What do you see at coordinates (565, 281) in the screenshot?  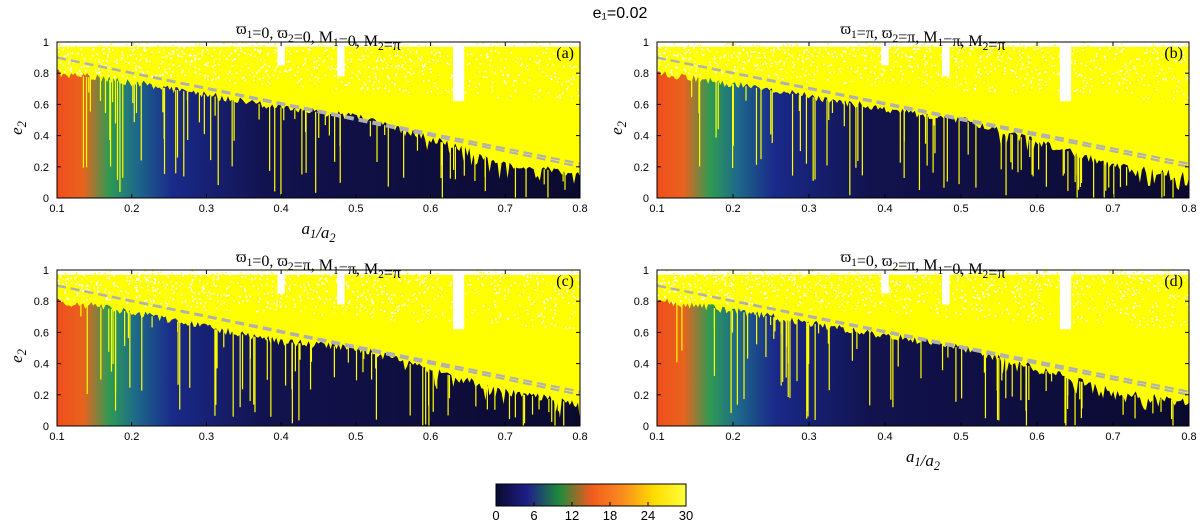 I see `panel-label: (c)` at bounding box center [565, 281].